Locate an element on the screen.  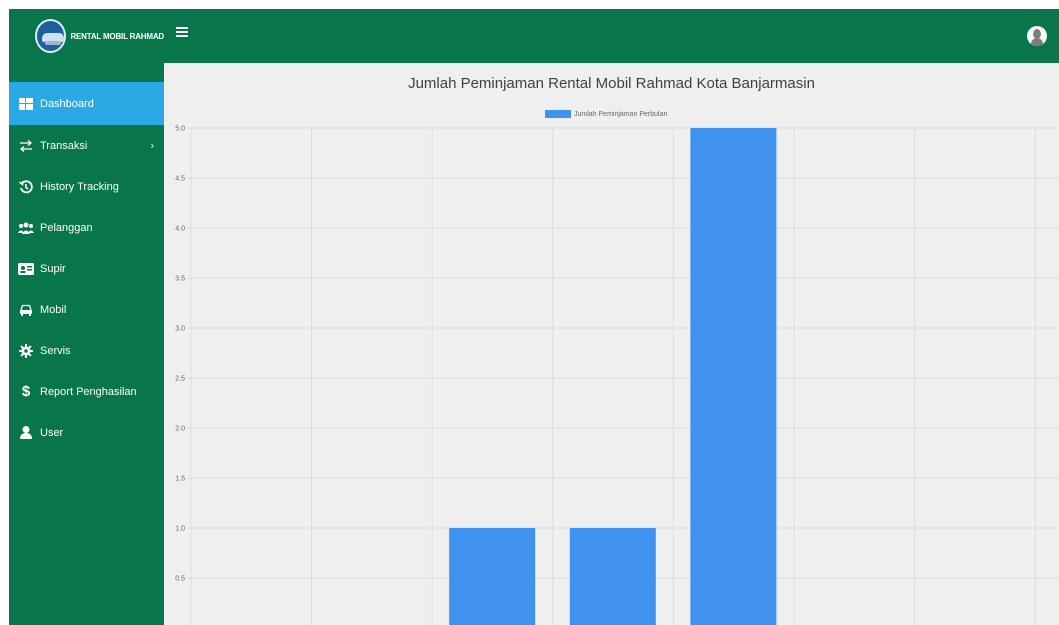
chevron-right-icon: › is located at coordinates (152, 145).